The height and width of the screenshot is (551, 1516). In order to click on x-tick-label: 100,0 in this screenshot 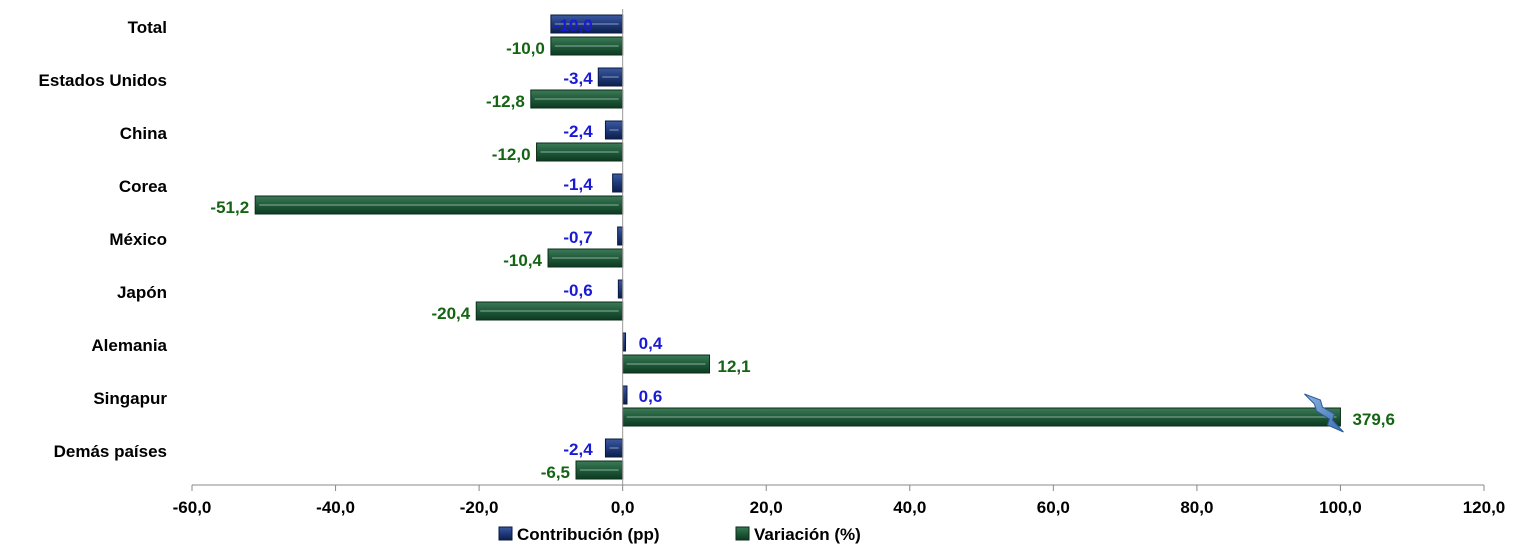, I will do `click(1340, 507)`.